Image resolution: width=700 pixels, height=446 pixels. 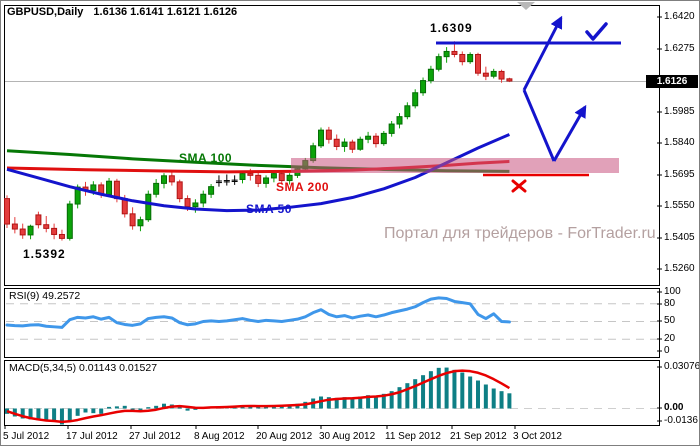 What do you see at coordinates (520, 233) in the screenshot?
I see `watermark-text: Портал для трейдеров - ForTrader.ru` at bounding box center [520, 233].